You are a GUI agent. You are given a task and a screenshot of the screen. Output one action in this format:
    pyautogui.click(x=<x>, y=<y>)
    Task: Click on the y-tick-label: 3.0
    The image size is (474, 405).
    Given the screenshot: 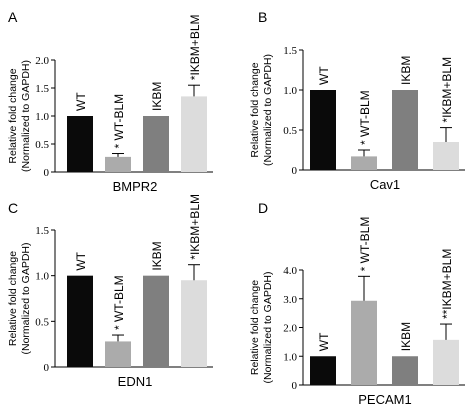 What is the action you would take?
    pyautogui.click(x=290, y=300)
    